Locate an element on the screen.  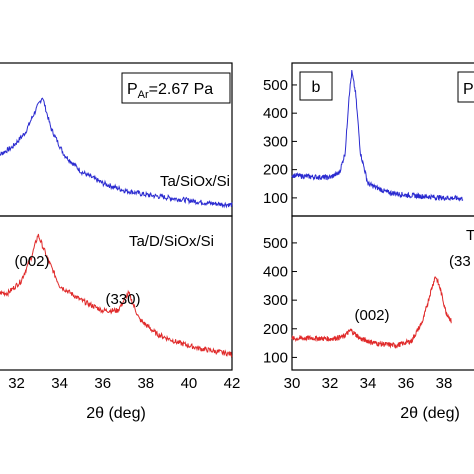
right-pressure-box-border is located at coordinates (465, 87).